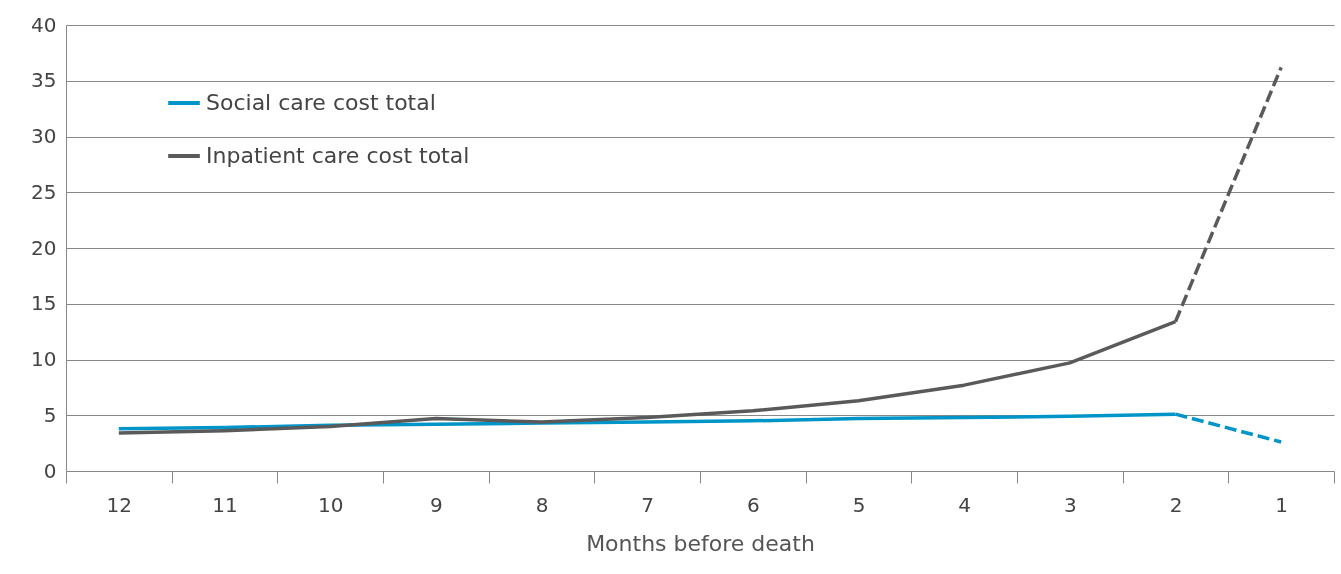 This screenshot has height=574, width=1341. What do you see at coordinates (119, 504) in the screenshot?
I see `x-tick-label: 12` at bounding box center [119, 504].